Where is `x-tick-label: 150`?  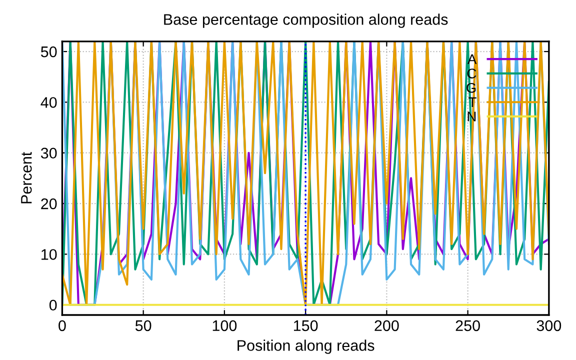
x-tick-label: 150 is located at coordinates (306, 326).